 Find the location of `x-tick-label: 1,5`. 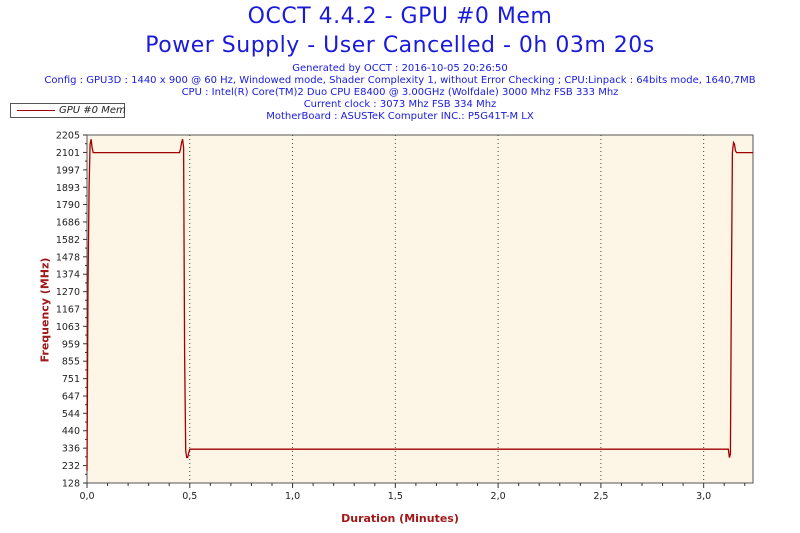

x-tick-label: 1,5 is located at coordinates (395, 496).